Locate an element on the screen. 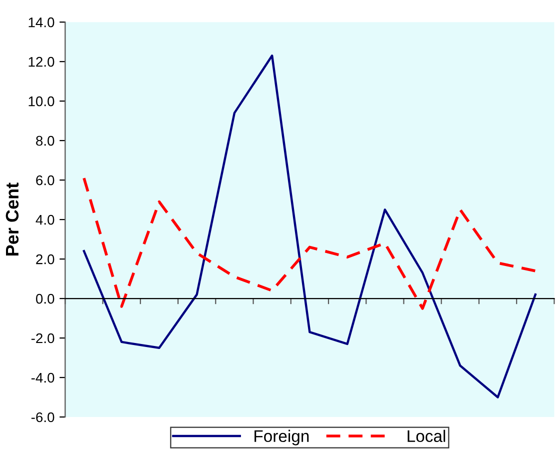 The width and height of the screenshot is (557, 451). y-tick-label: -4.0 is located at coordinates (42, 377).